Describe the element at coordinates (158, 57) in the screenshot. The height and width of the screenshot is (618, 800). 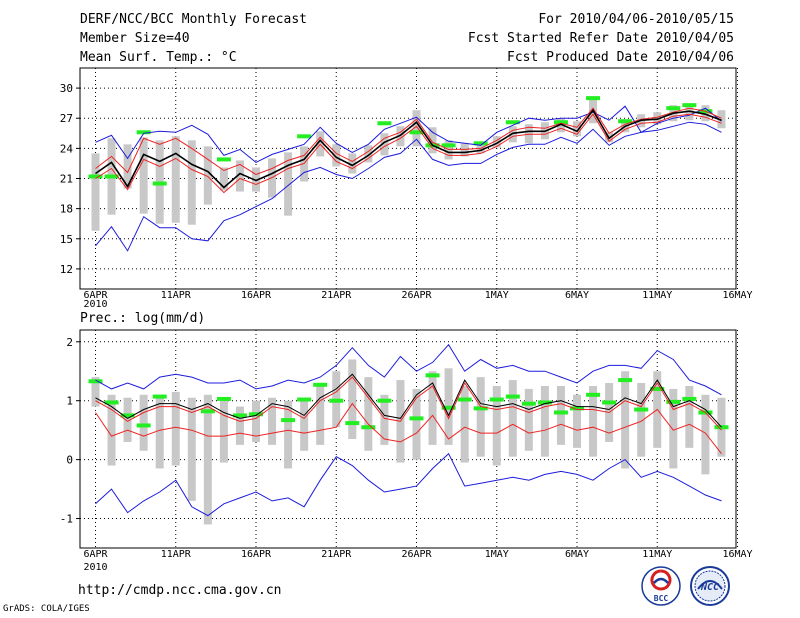
I see `variable-label: Mean Surf. Temp.: °C` at that location.